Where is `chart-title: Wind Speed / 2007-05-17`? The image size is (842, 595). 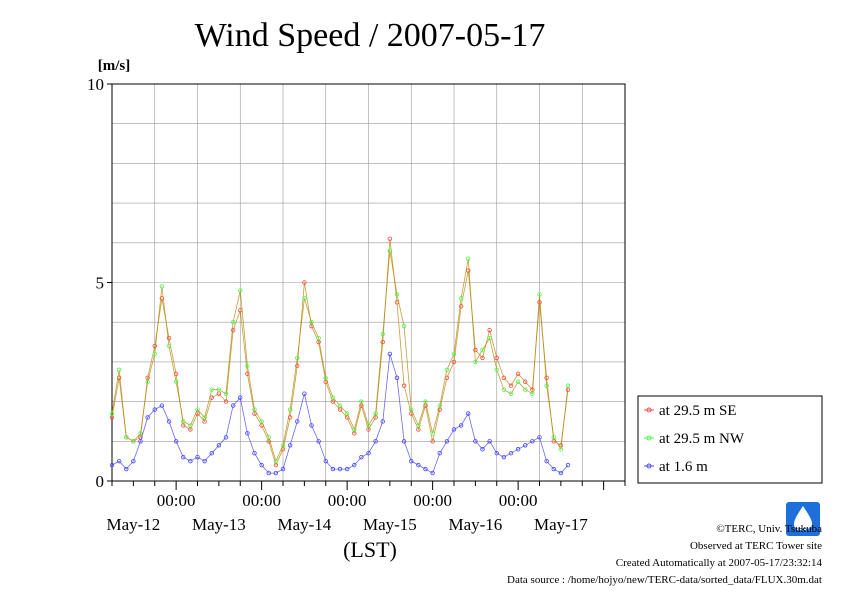
chart-title: Wind Speed / 2007-05-17 is located at coordinates (370, 35).